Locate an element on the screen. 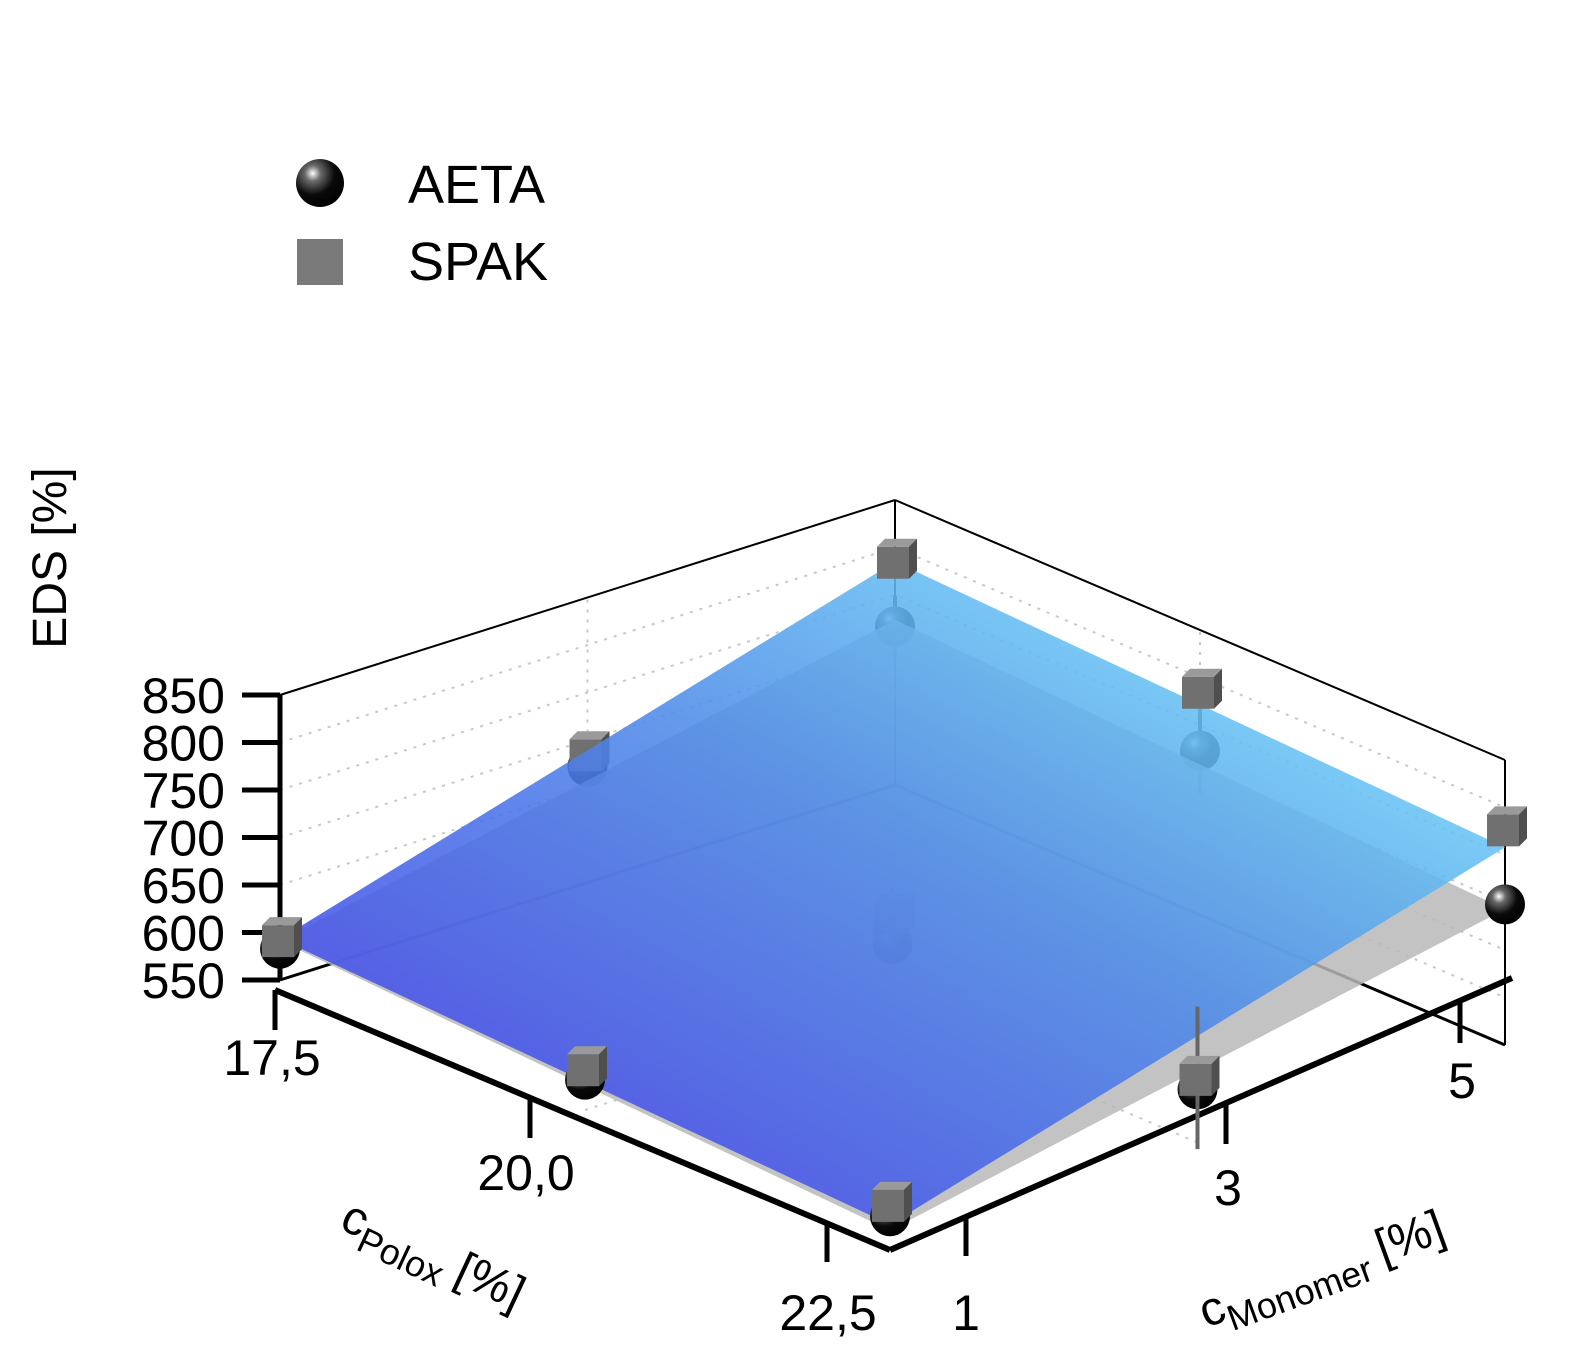 This screenshot has width=1572, height=1364. z-tick-label: 600 is located at coordinates (183, 934).